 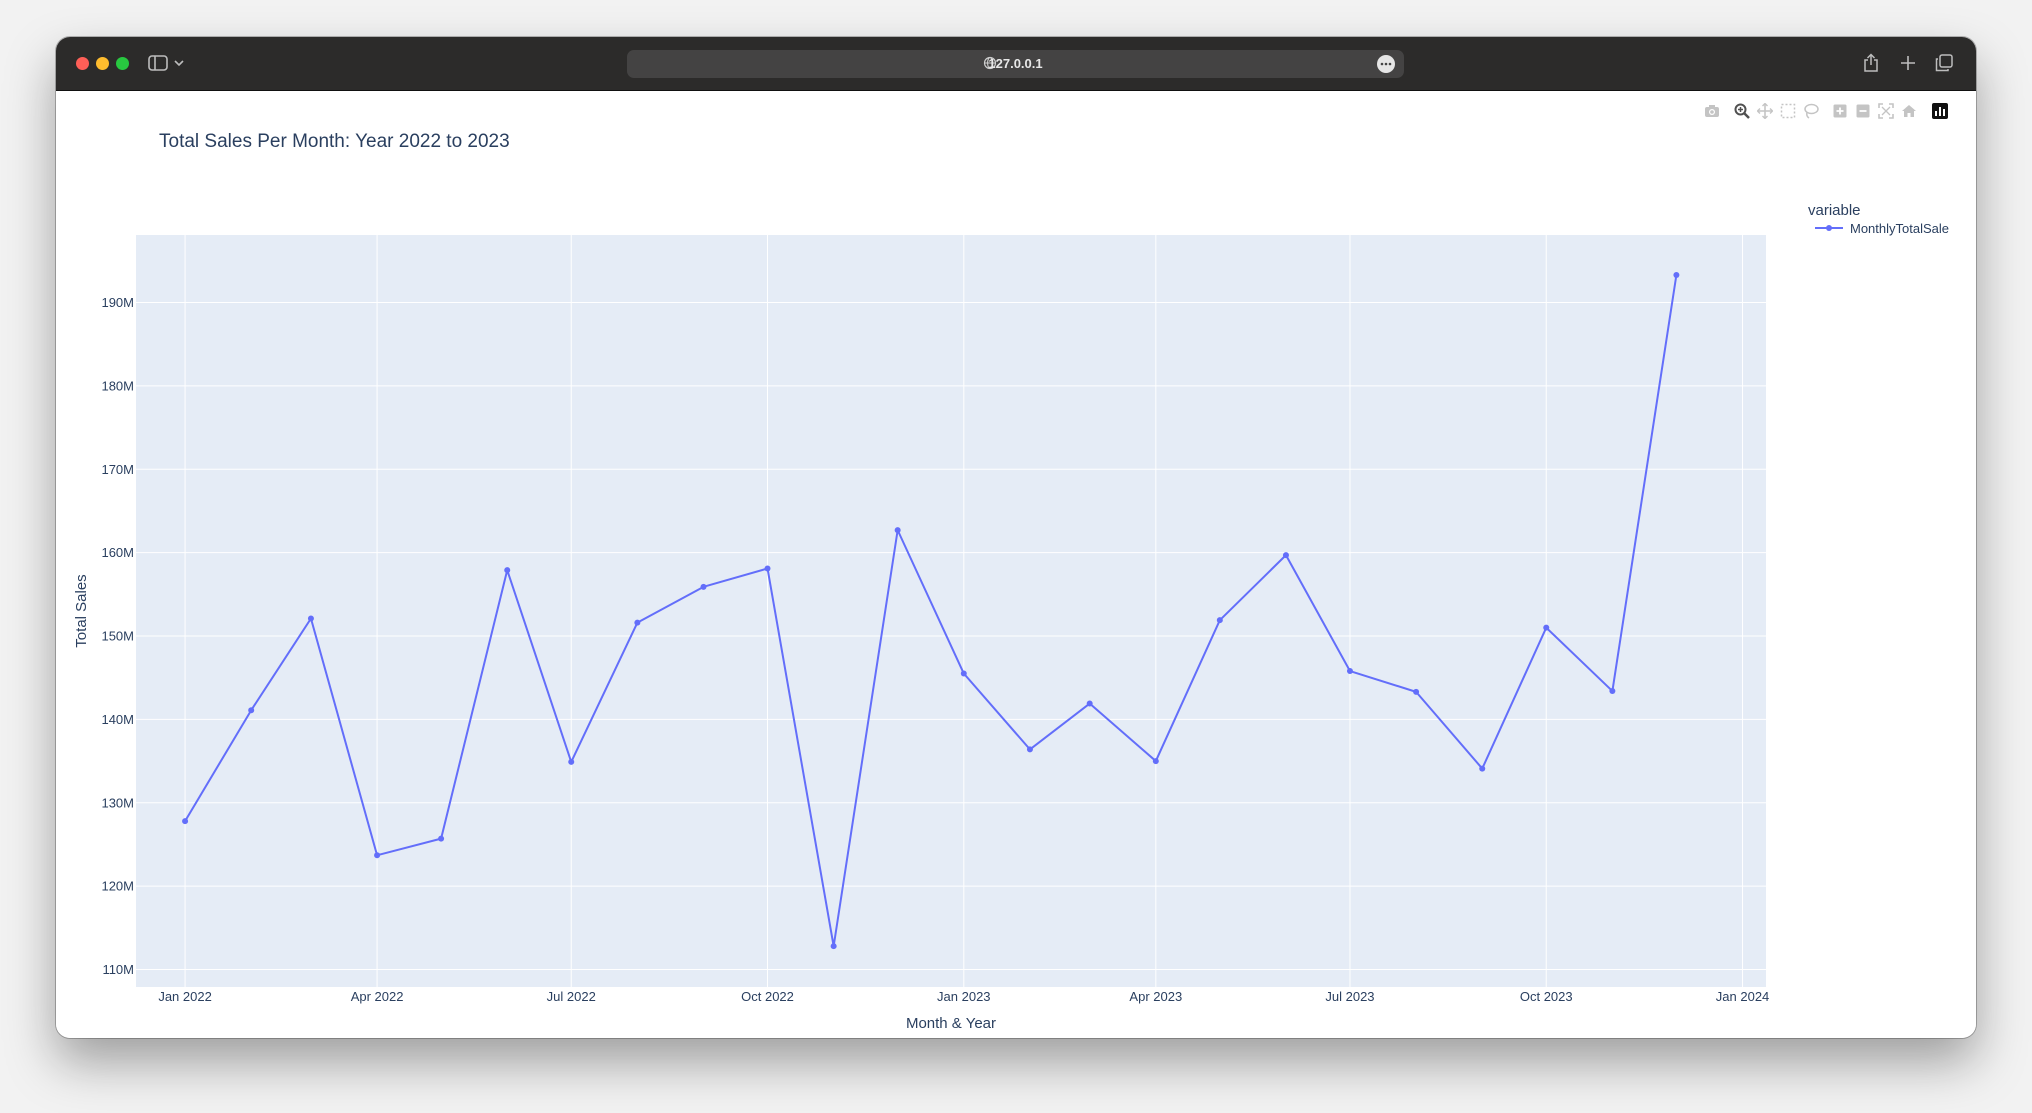 What do you see at coordinates (1909, 111) in the screenshot?
I see `reset-axes-icon` at bounding box center [1909, 111].